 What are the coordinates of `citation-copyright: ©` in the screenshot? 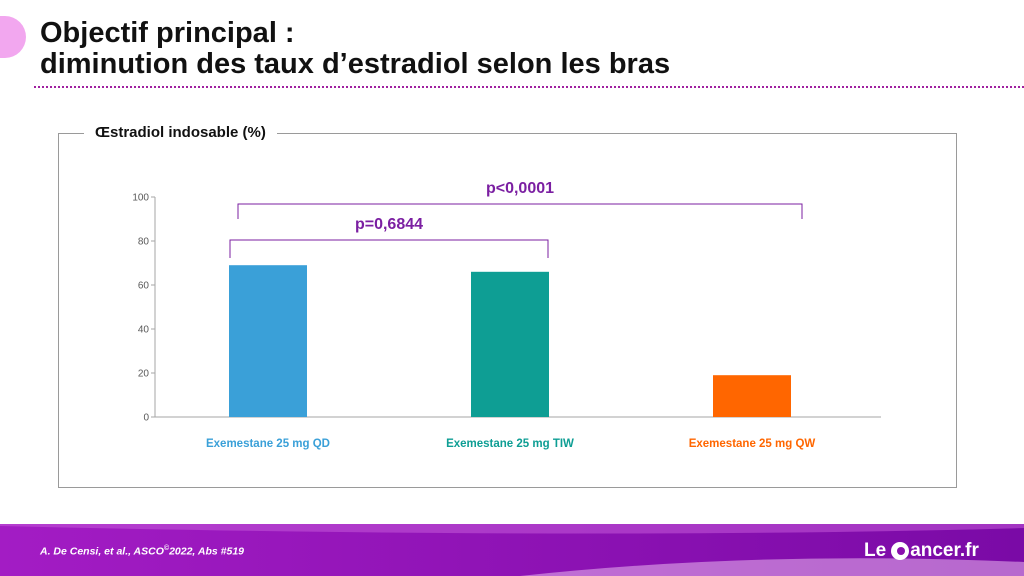 It's located at (166, 548).